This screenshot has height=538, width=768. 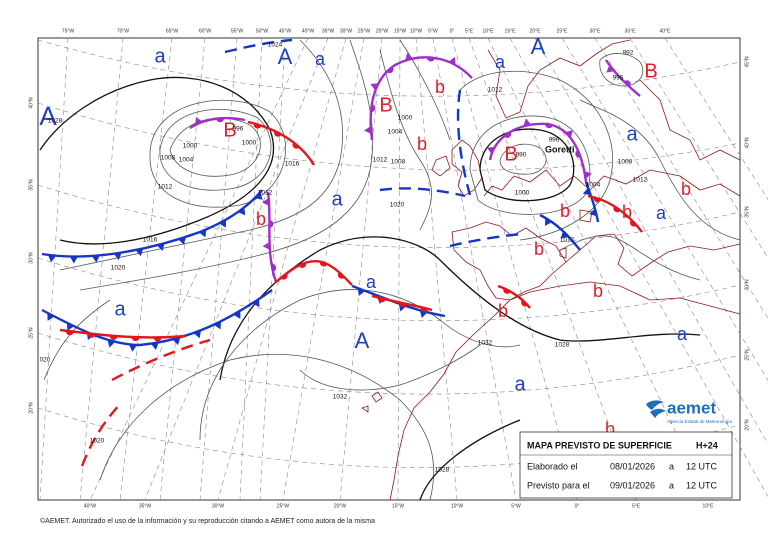 What do you see at coordinates (747, 285) in the screenshot?
I see `latitude-label: 30°N` at bounding box center [747, 285].